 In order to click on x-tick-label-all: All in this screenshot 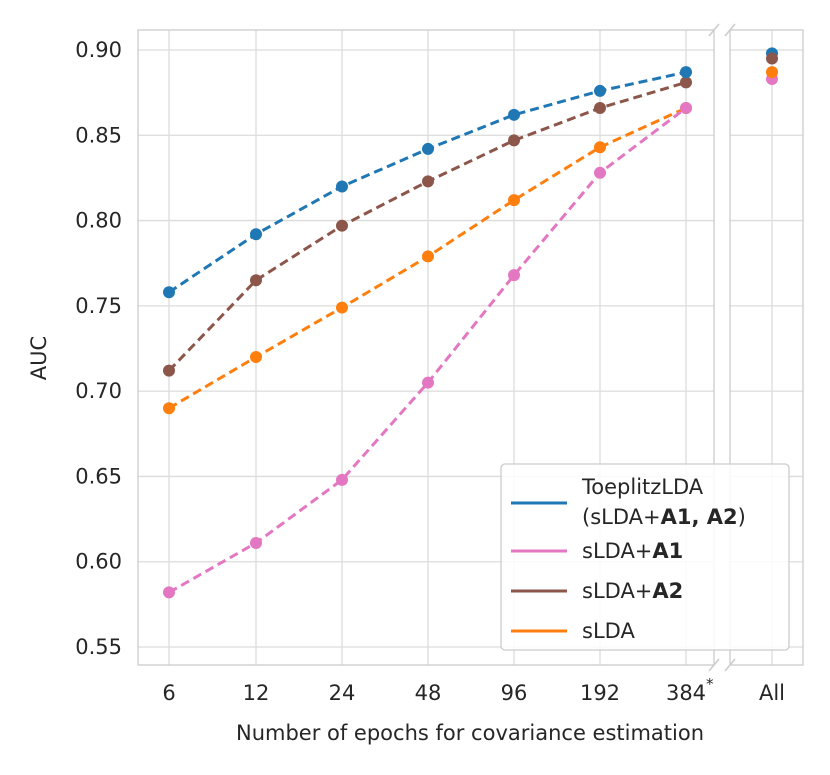, I will do `click(772, 693)`.